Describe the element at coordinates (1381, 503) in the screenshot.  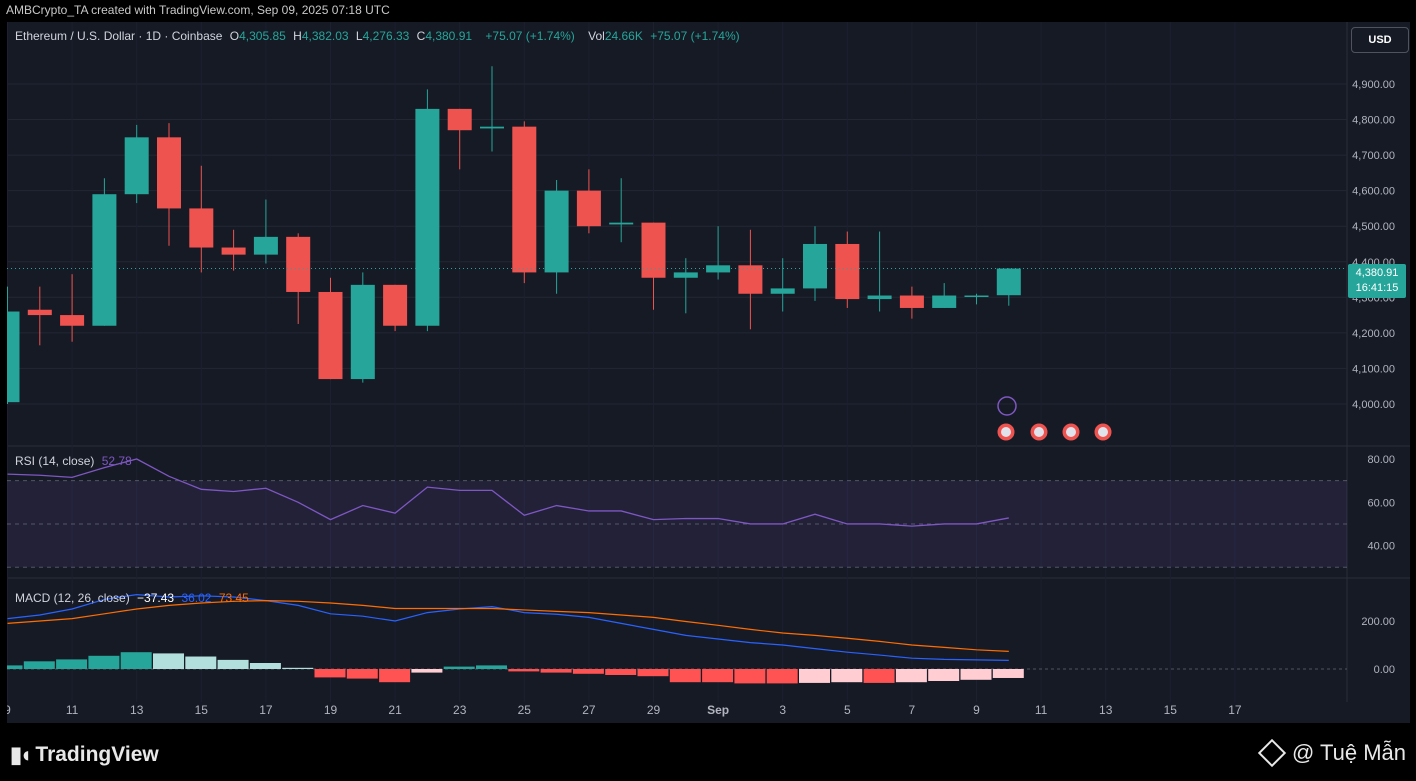
I see `rsi-tick-label: 60.00` at that location.